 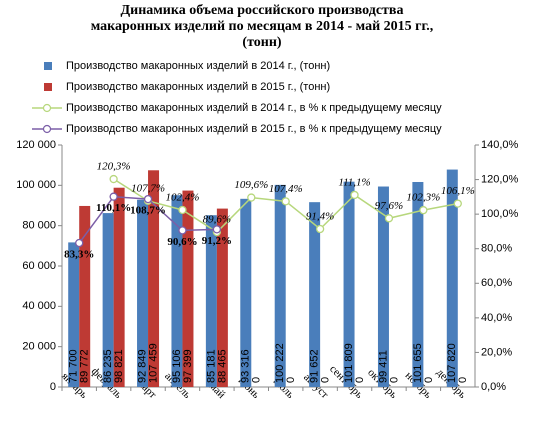 I want to click on y2-tick-label: 0,0%, so click(x=493, y=387).